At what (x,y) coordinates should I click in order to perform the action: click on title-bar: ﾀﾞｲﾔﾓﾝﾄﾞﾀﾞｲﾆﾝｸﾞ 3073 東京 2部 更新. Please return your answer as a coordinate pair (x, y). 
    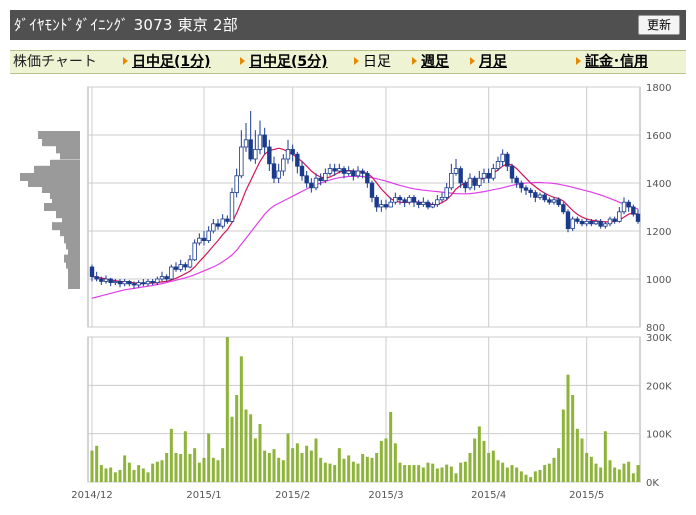
    Looking at the image, I should click on (348, 25).